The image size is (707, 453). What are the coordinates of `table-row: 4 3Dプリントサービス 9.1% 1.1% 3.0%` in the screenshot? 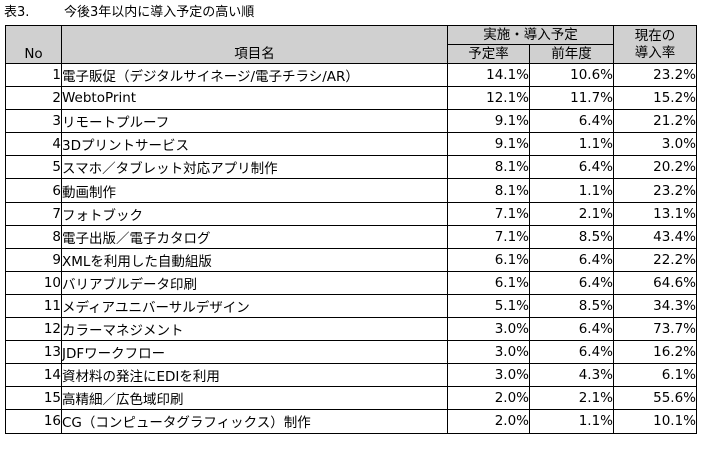 It's located at (351, 144).